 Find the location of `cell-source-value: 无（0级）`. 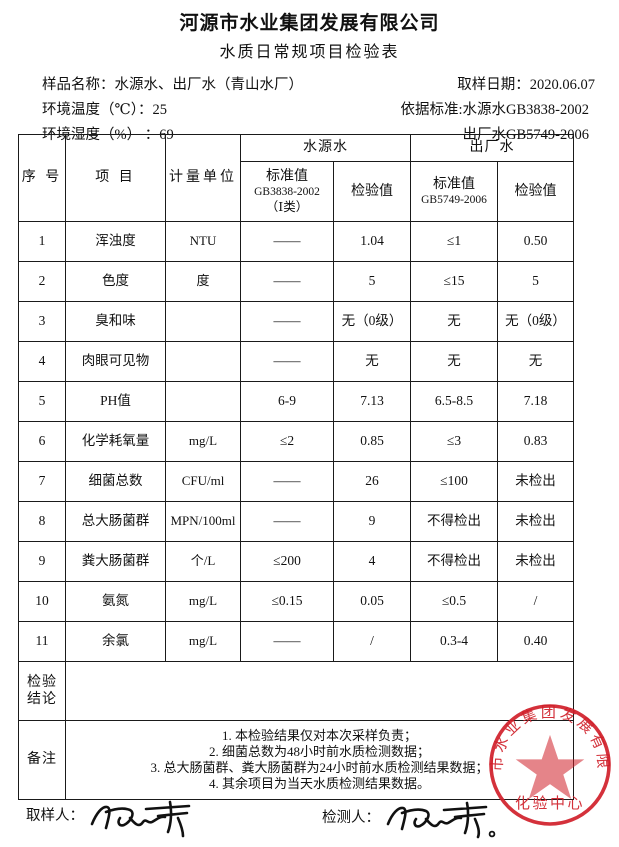

cell-source-value: 无（0级） is located at coordinates (372, 321).